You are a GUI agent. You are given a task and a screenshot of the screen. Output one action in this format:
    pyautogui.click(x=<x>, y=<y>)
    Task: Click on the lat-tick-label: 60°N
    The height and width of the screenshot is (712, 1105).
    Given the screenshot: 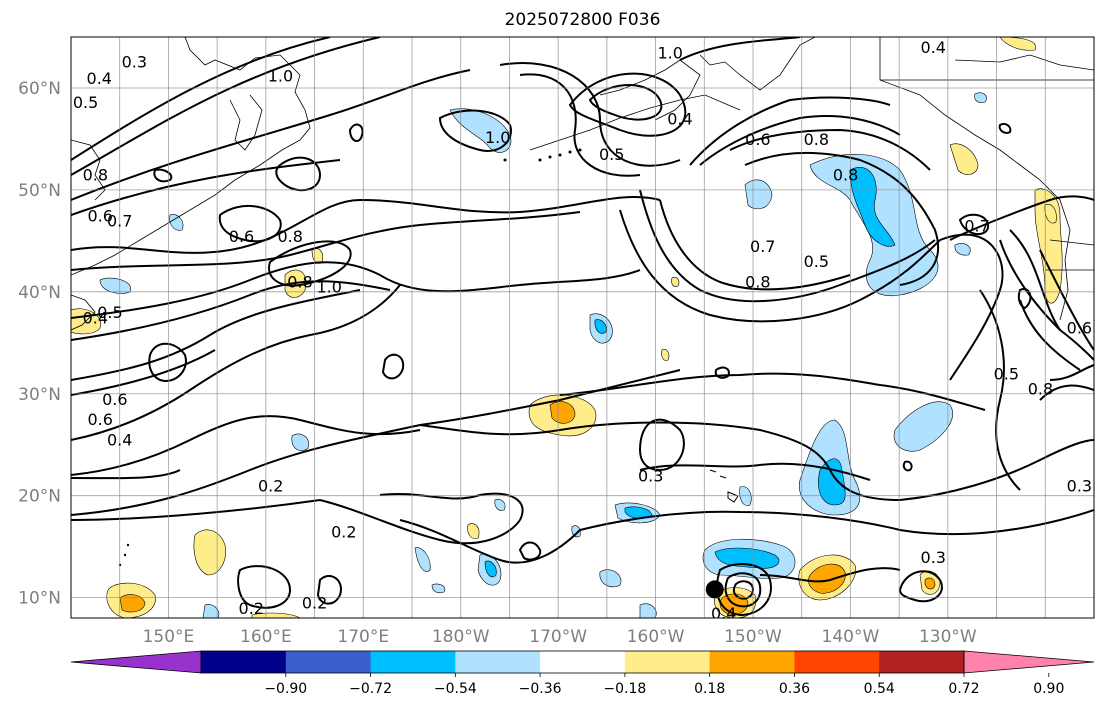 What is the action you would take?
    pyautogui.click(x=39, y=89)
    